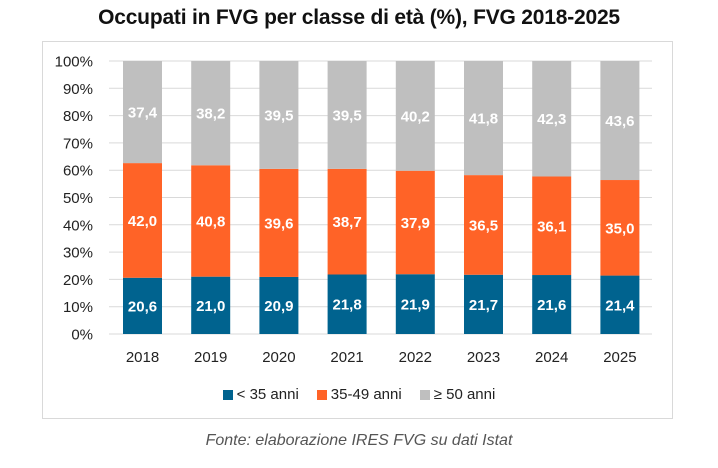 This screenshot has width=718, height=468. Describe the element at coordinates (78, 116) in the screenshot. I see `y-tick-label: 80%` at that location.